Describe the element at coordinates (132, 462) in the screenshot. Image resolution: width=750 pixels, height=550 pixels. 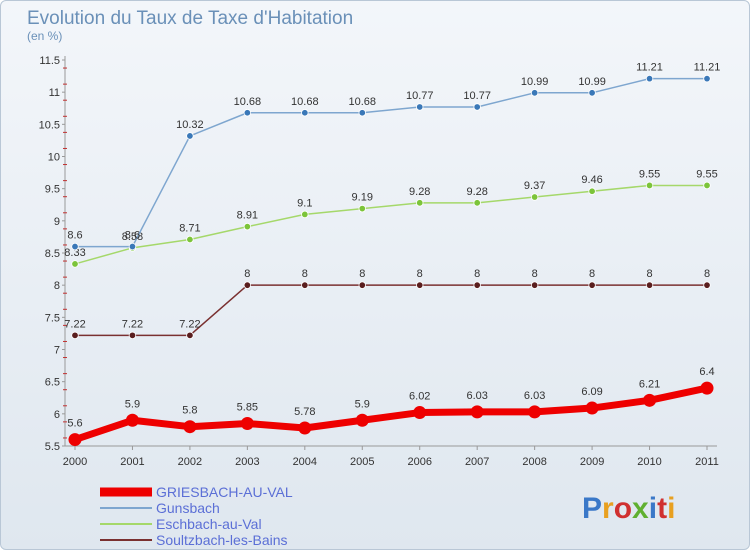
I see `x-tick-label: 2001` at that location.